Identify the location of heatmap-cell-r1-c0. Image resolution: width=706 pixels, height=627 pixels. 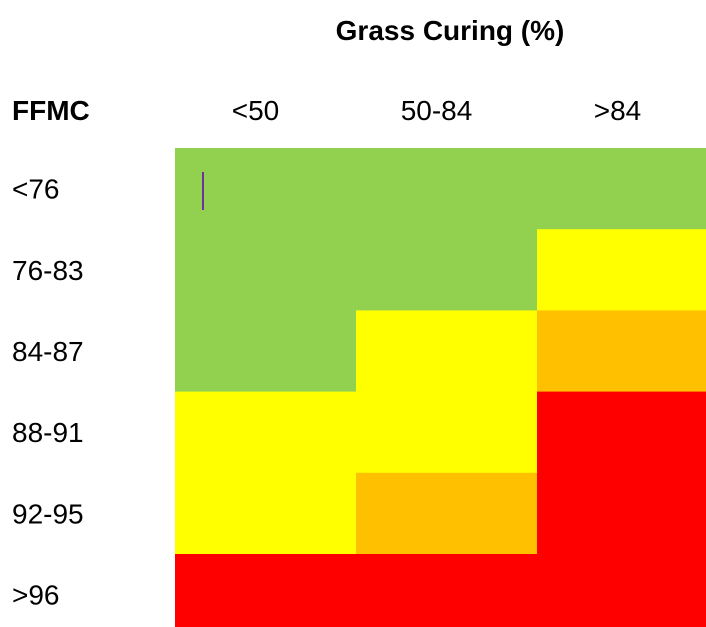
(266, 270).